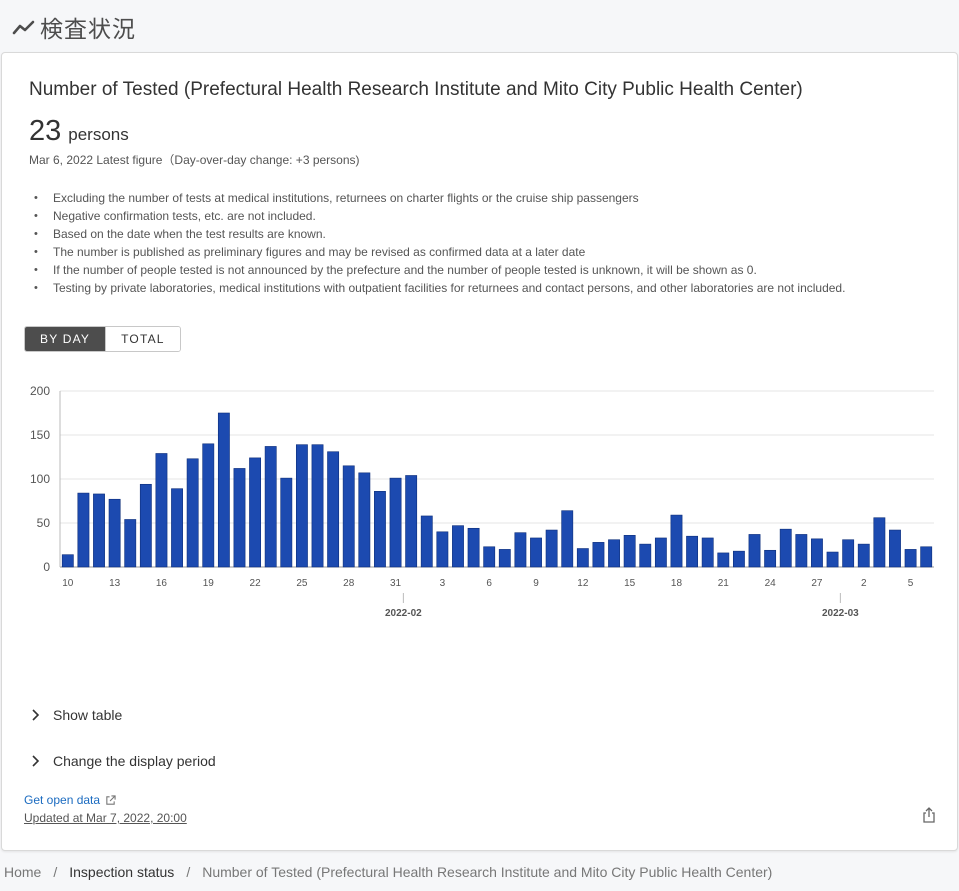 This screenshot has height=891, width=959. Describe the element at coordinates (40, 435) in the screenshot. I see `y-tick-label: 150` at that location.